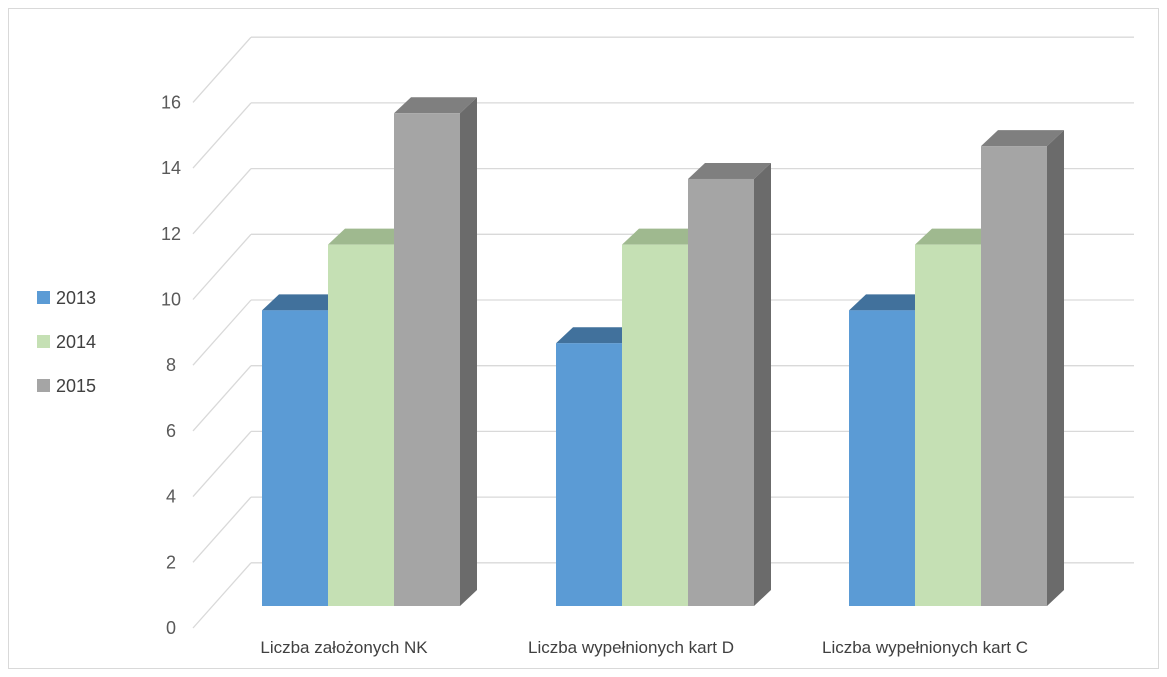 This screenshot has width=1167, height=677. I want to click on legend: 2013 2014 2015, so click(66, 342).